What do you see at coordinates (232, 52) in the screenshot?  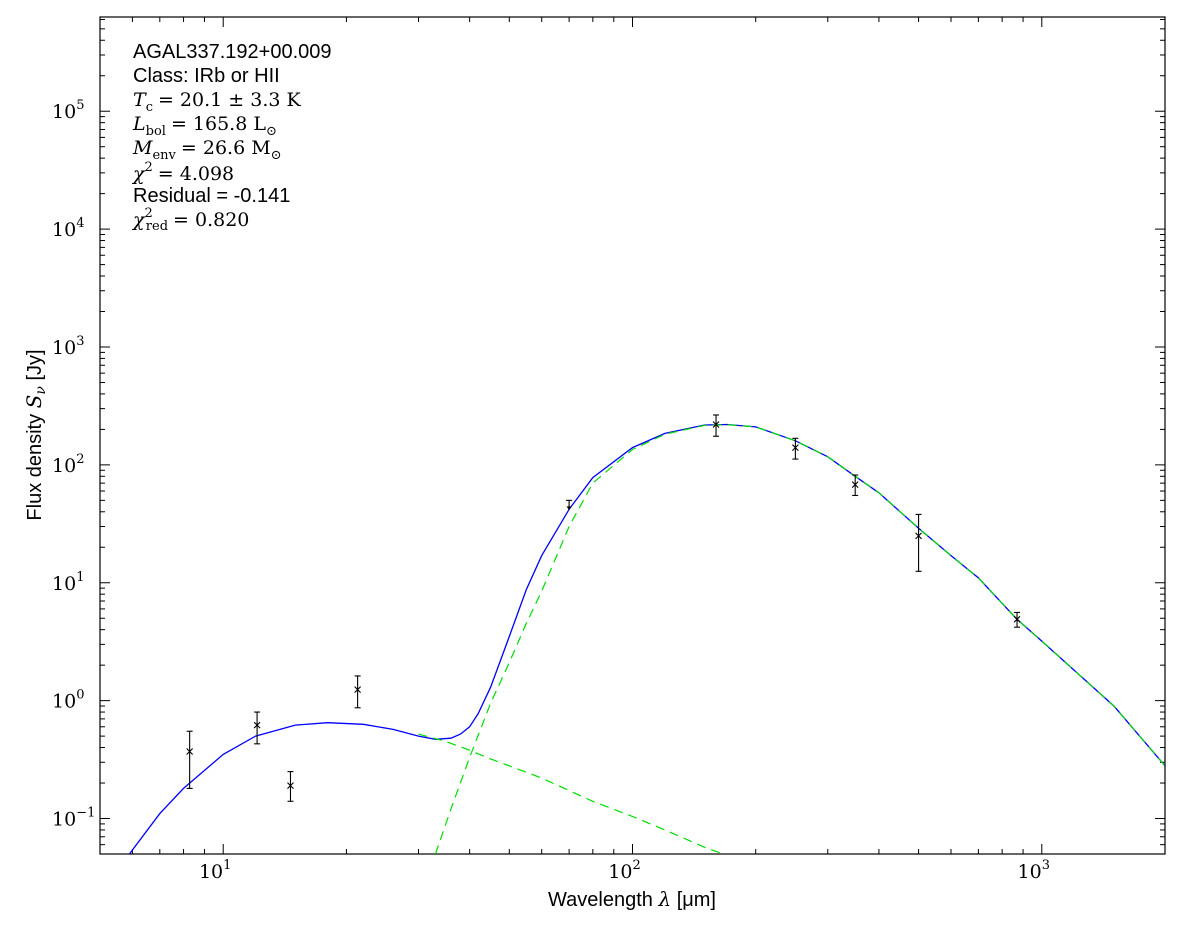 I see `source-name: AGAL337.192+00.009` at bounding box center [232, 52].